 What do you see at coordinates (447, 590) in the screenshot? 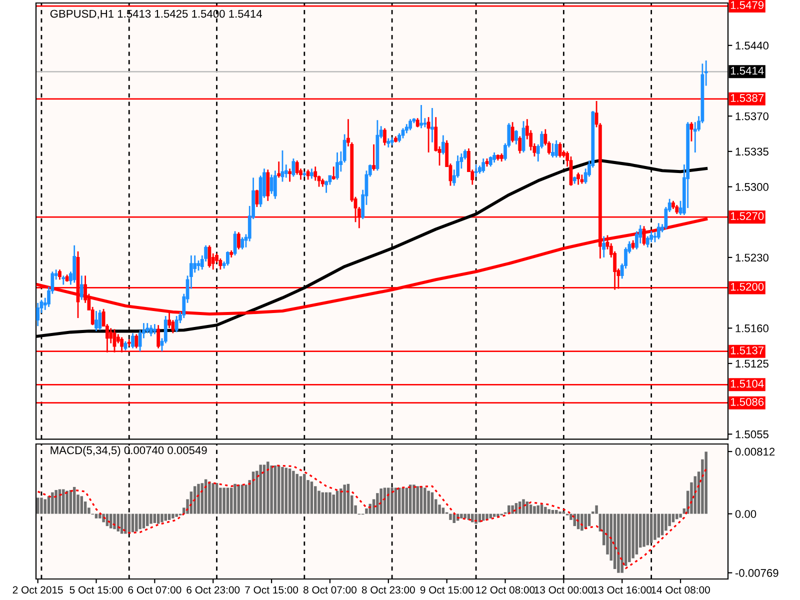
I see `x-tick-label: 9 Oct 15:00` at bounding box center [447, 590].